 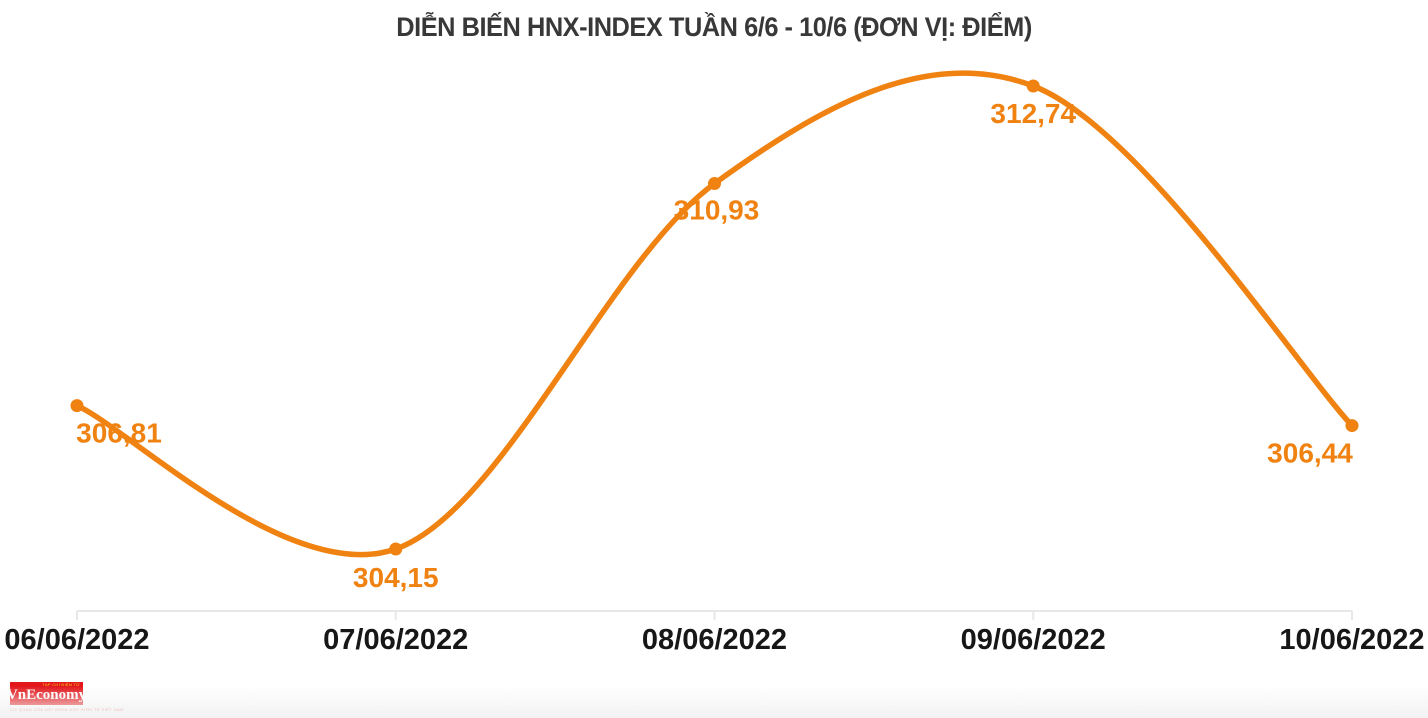 What do you see at coordinates (76, 640) in the screenshot?
I see `x-axis-label: 06/06/2022` at bounding box center [76, 640].